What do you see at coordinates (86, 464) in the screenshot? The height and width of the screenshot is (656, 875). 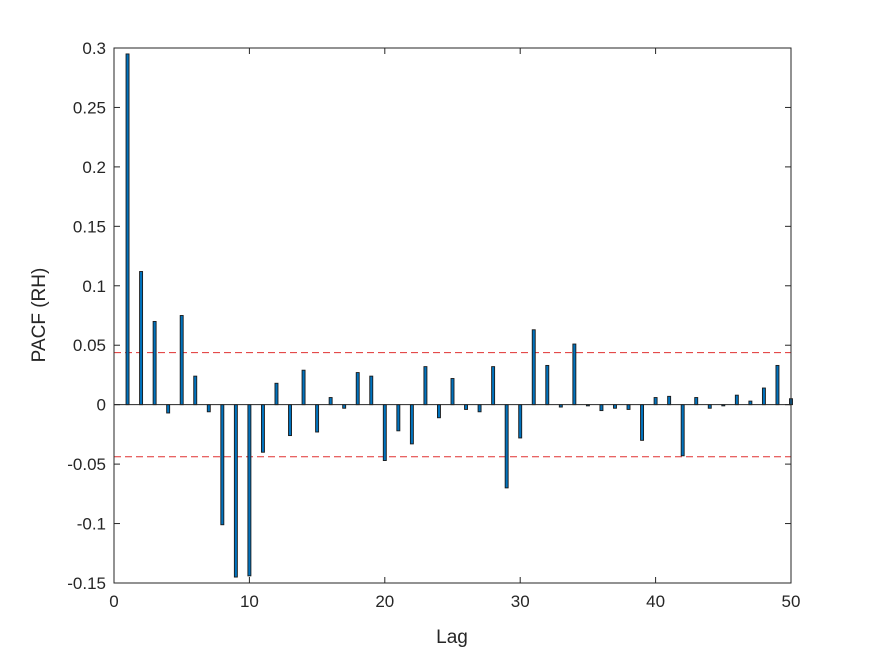 I see `y-tick-label: -0.05` at bounding box center [86, 464].